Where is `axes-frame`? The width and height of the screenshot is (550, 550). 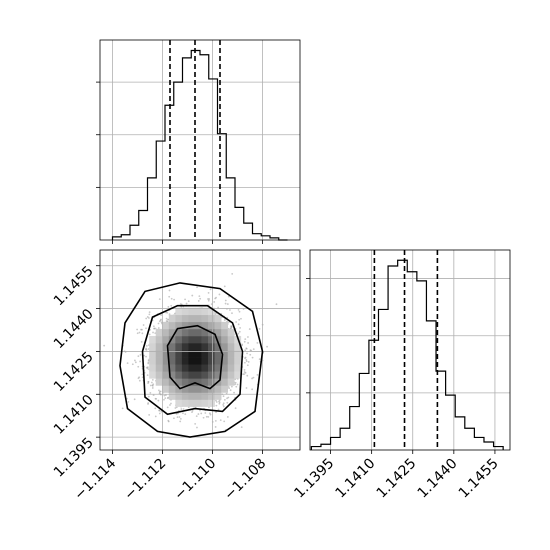 axes-frame is located at coordinates (200, 140).